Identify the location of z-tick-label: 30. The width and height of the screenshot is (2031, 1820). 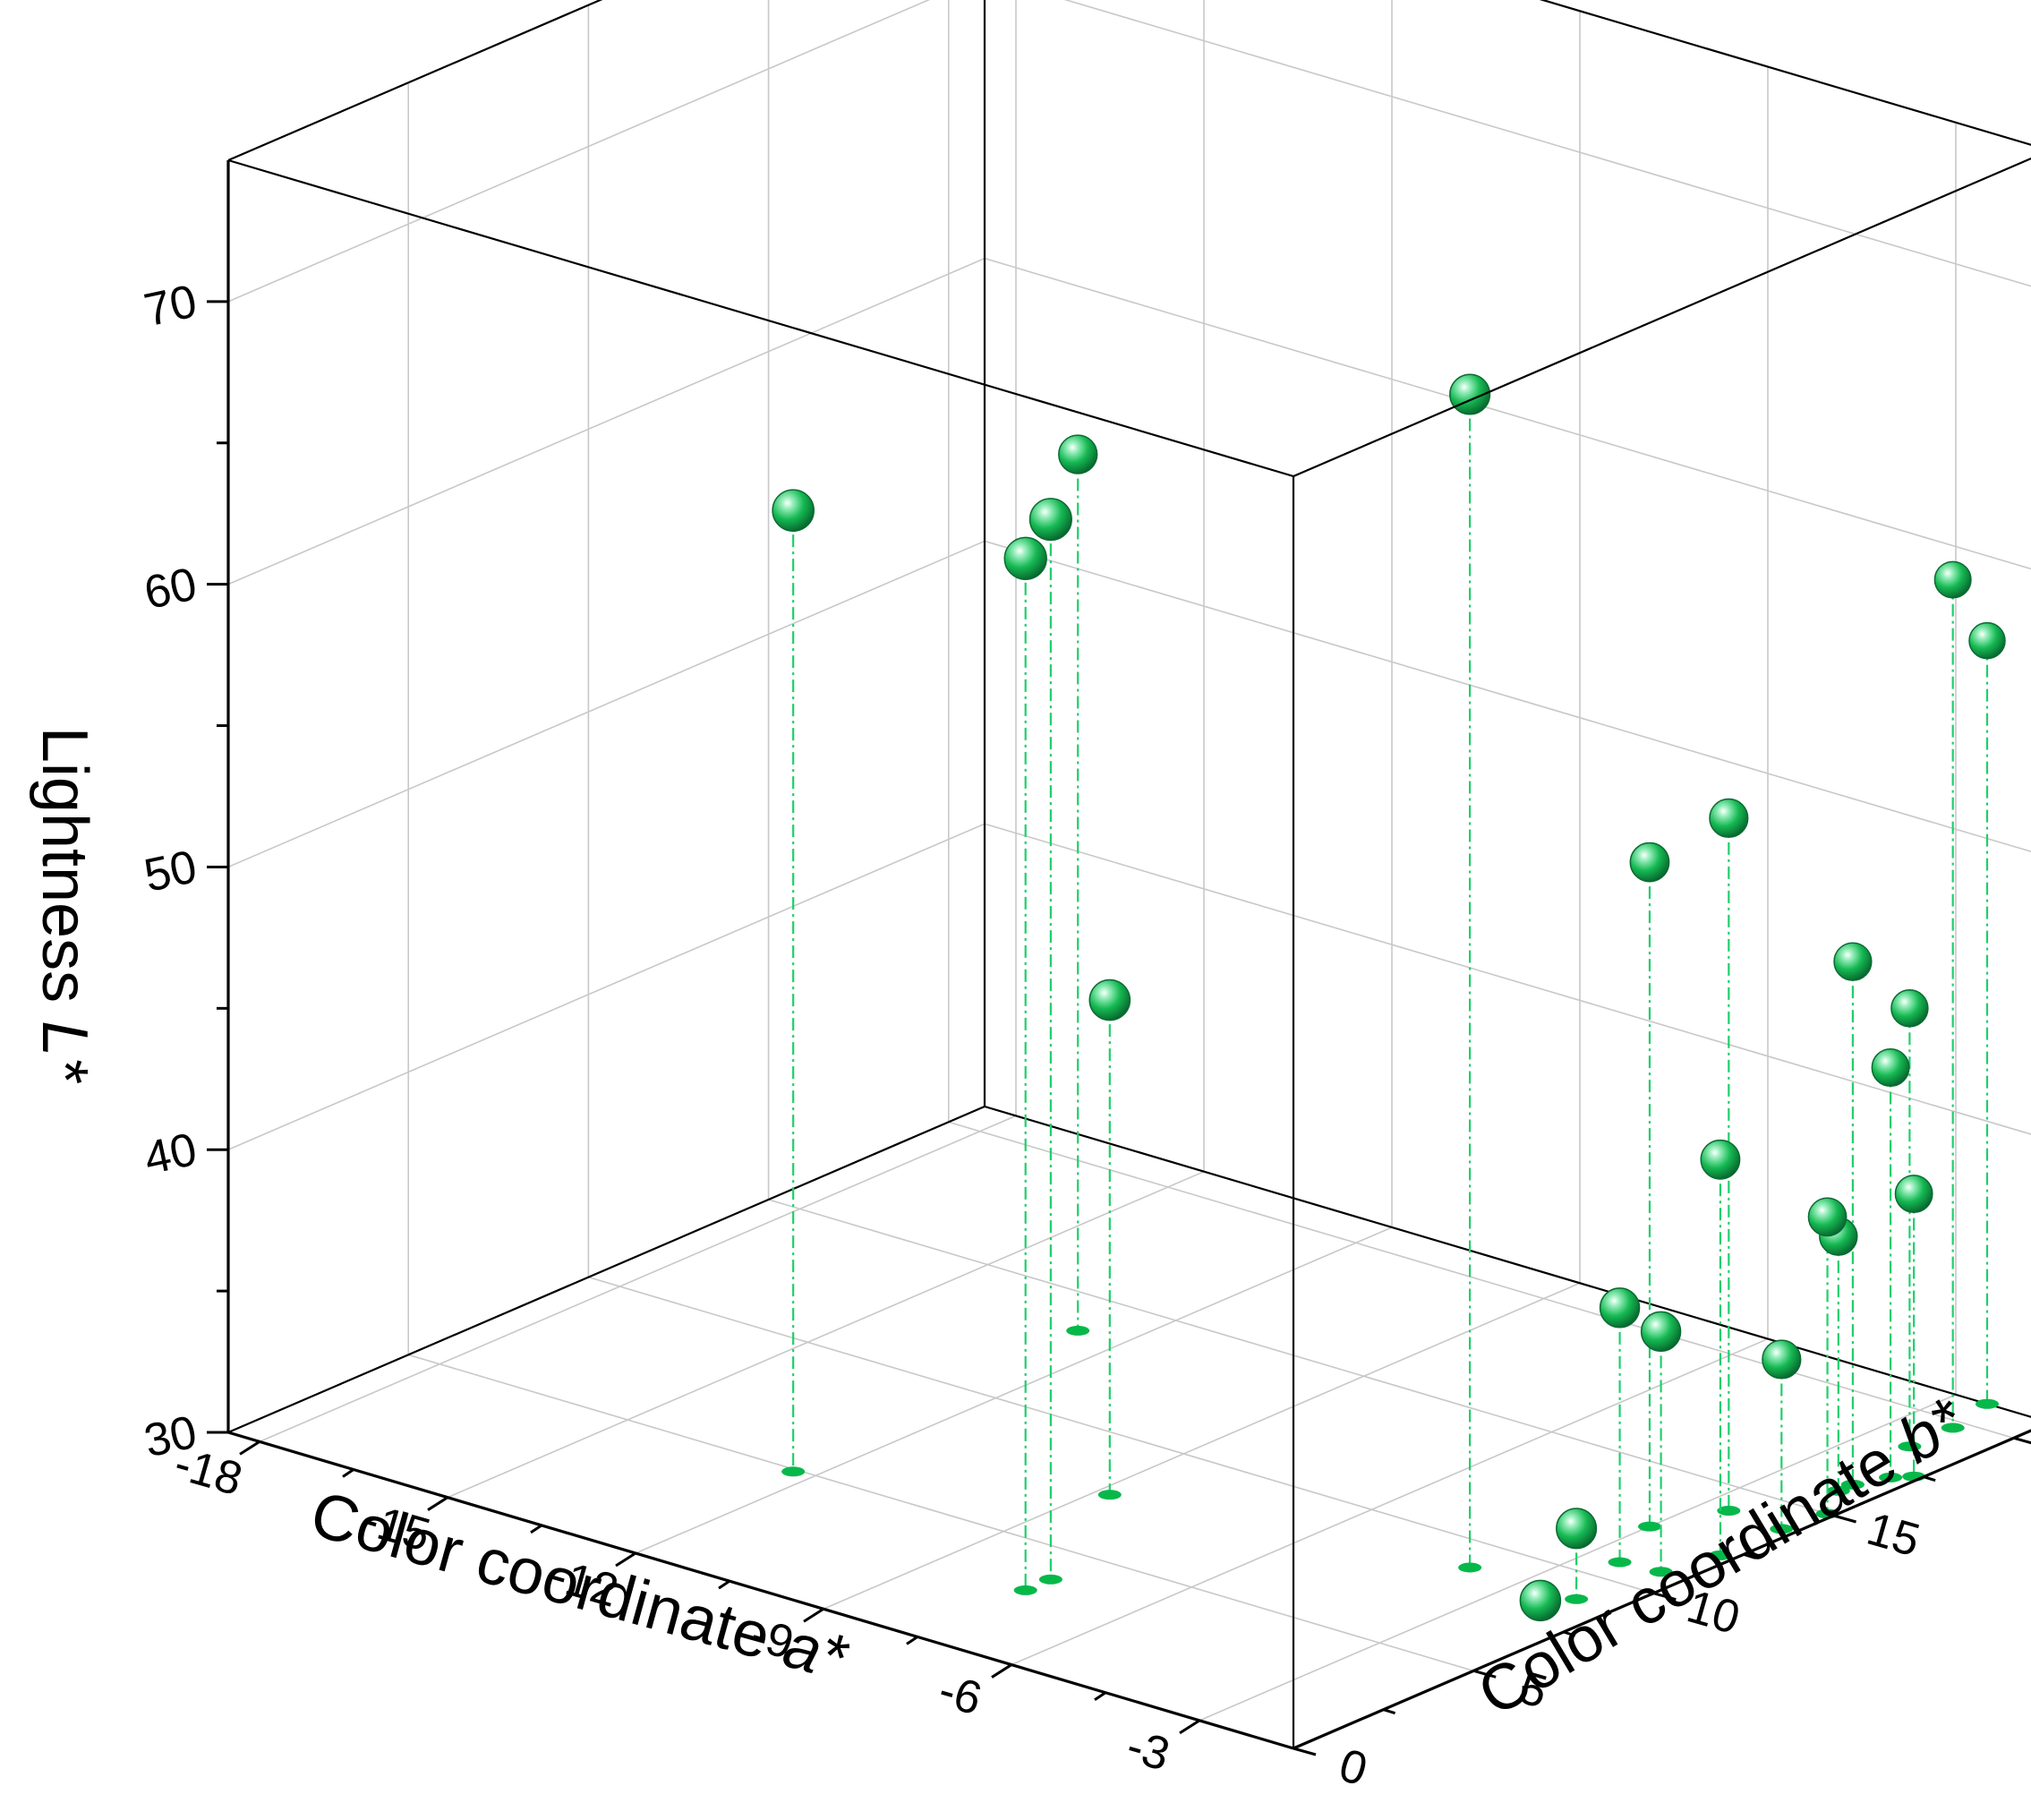
(170, 1437).